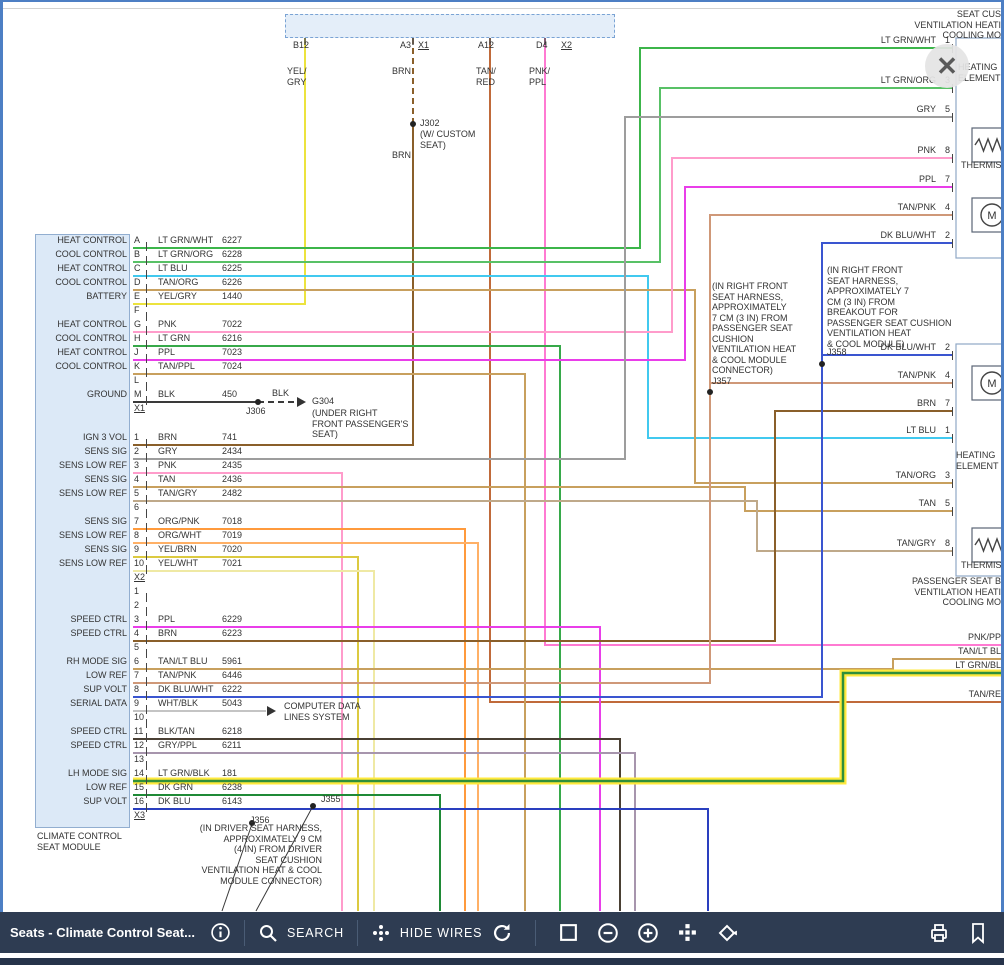 This screenshot has height=967, width=1004. Describe the element at coordinates (502, 1) in the screenshot. I see `window-border-top` at that location.